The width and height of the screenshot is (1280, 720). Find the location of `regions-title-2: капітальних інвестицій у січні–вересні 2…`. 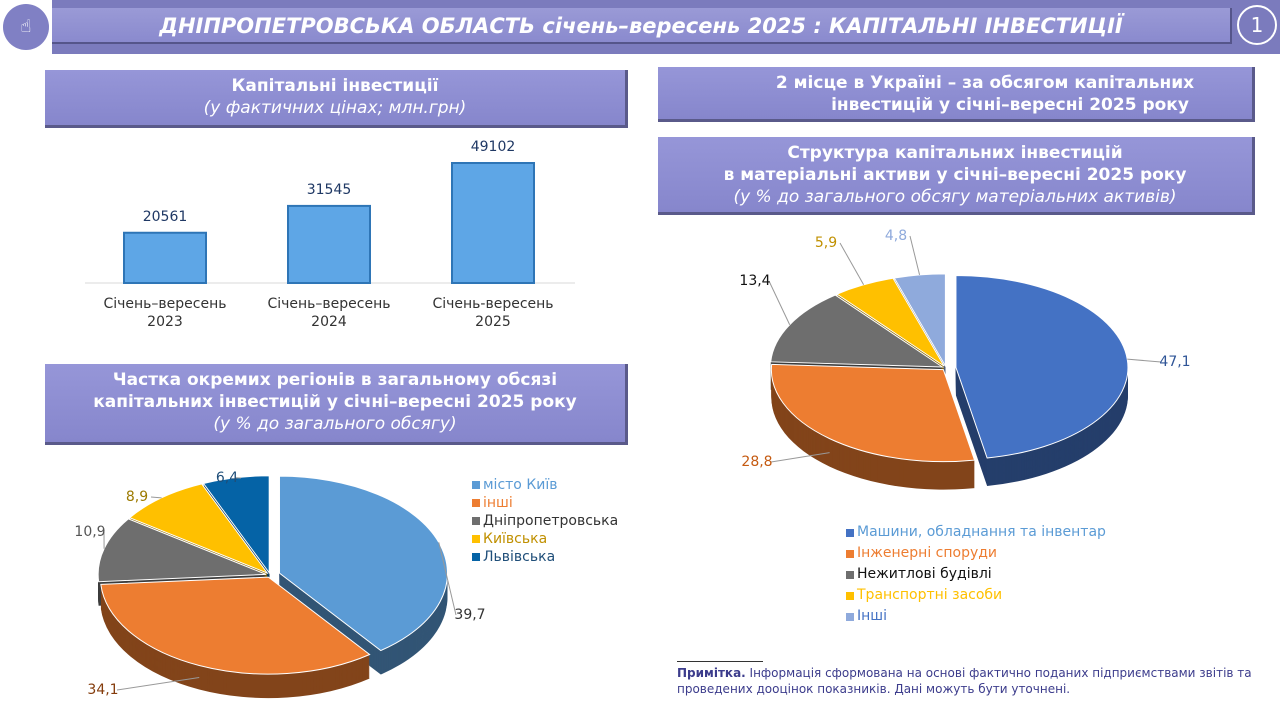

regions-title-2: капітальних інвестицій у січні–вересні 2… is located at coordinates (335, 402).